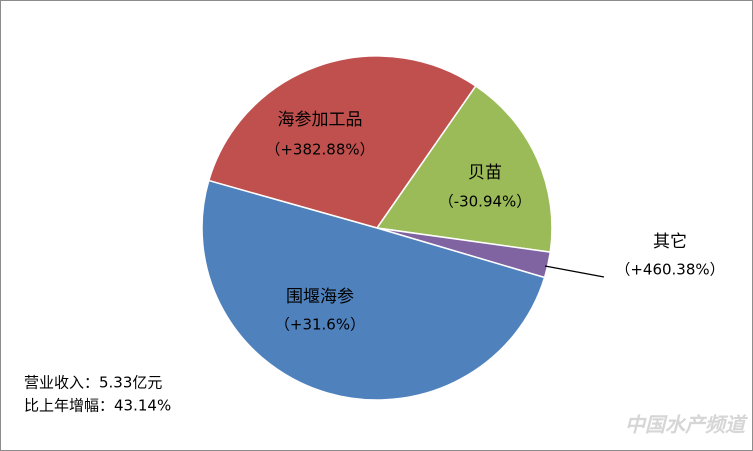  I want to click on slice-growth: （+460.38%）, so click(669, 270).